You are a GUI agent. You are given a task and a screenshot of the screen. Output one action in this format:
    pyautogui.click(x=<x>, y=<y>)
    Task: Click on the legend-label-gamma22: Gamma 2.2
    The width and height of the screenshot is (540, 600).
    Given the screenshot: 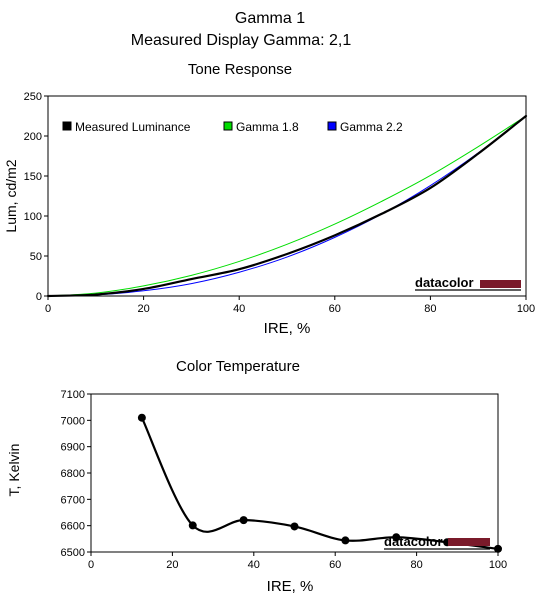 What is the action you would take?
    pyautogui.click(x=371, y=127)
    